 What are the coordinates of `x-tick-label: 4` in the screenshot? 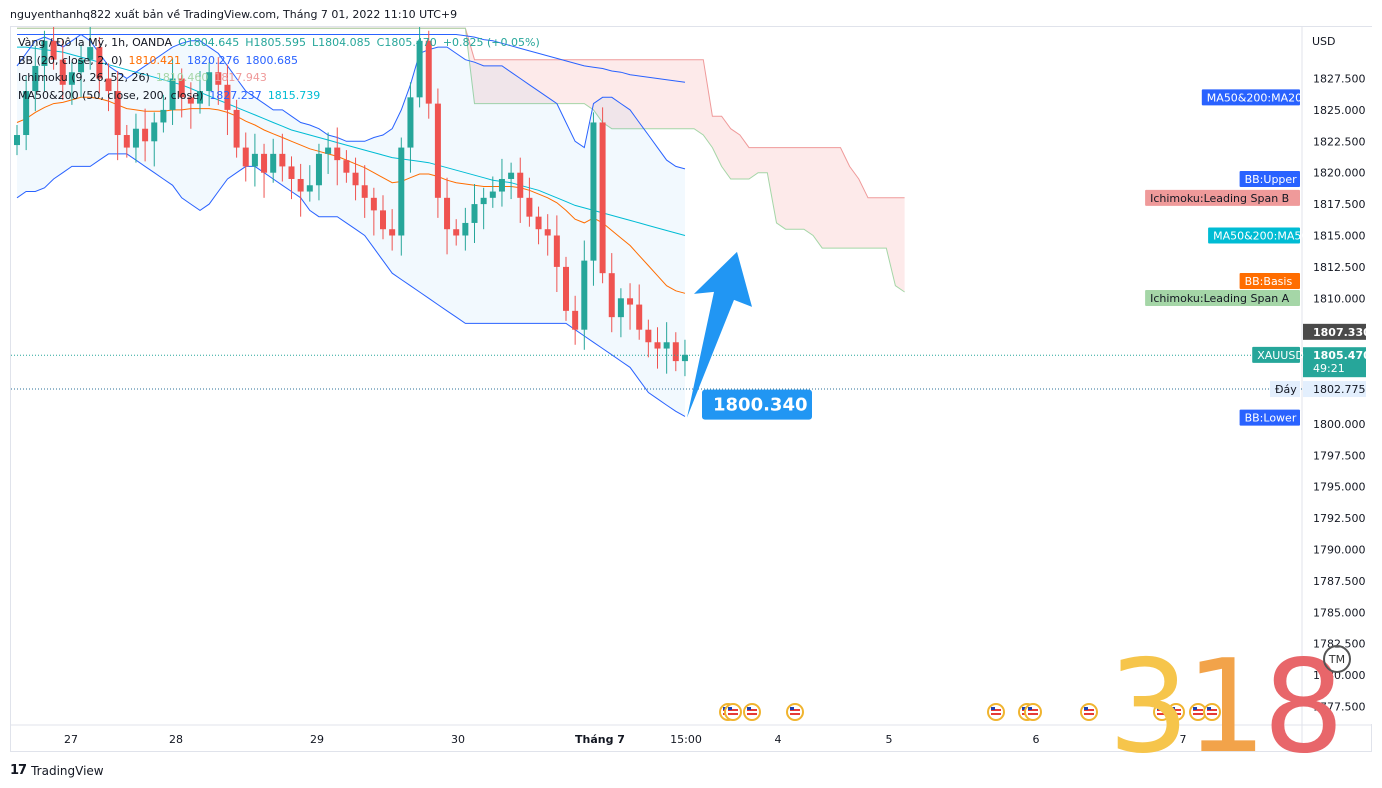 It's located at (778, 739).